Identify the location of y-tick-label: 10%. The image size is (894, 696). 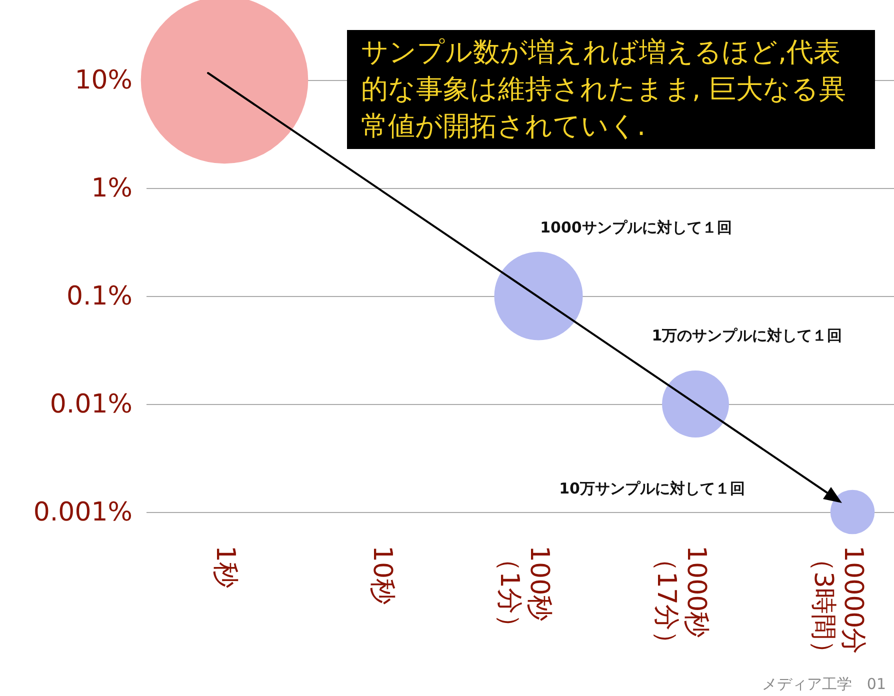
(103, 81).